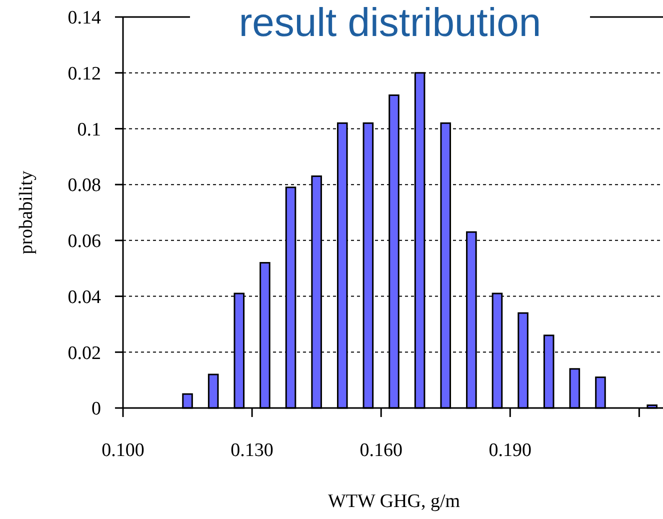 The height and width of the screenshot is (519, 663). What do you see at coordinates (252, 450) in the screenshot?
I see `x-tick-label: 0.130` at bounding box center [252, 450].